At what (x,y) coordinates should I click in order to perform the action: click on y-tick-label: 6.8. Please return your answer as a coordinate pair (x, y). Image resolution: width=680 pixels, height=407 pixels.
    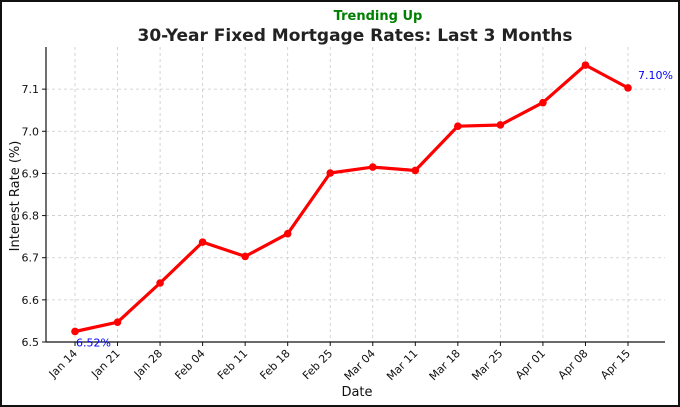
    Looking at the image, I should click on (31, 216).